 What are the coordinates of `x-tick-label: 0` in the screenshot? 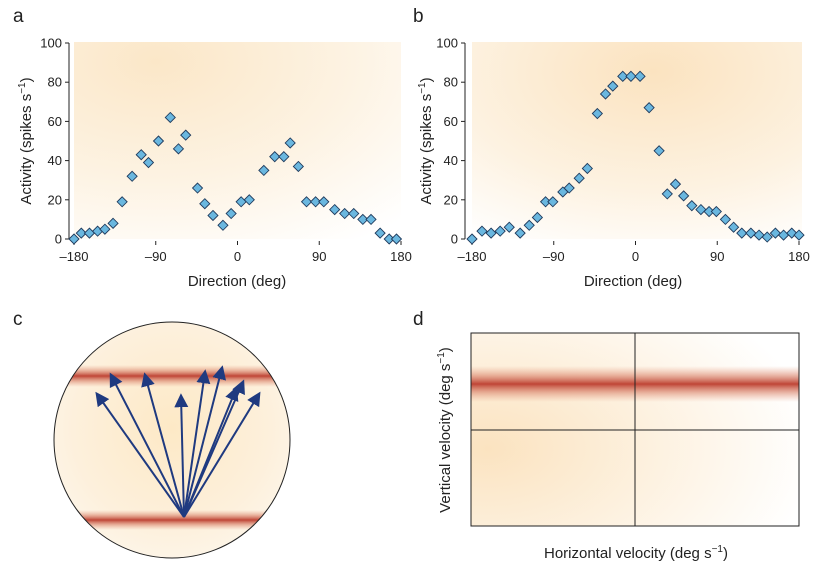 It's located at (635, 256).